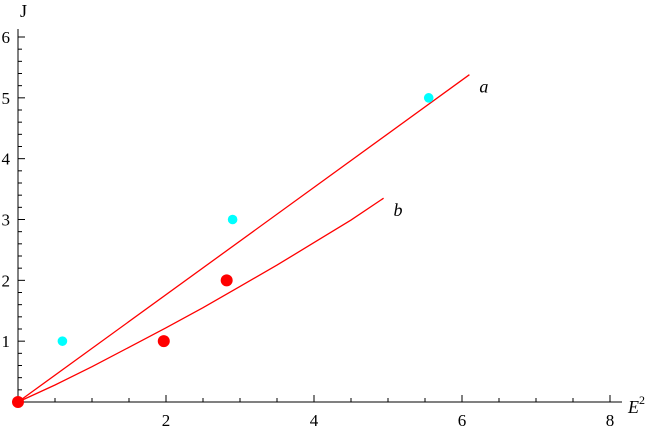 The height and width of the screenshot is (431, 654). I want to click on curve-label-b: b, so click(398, 210).